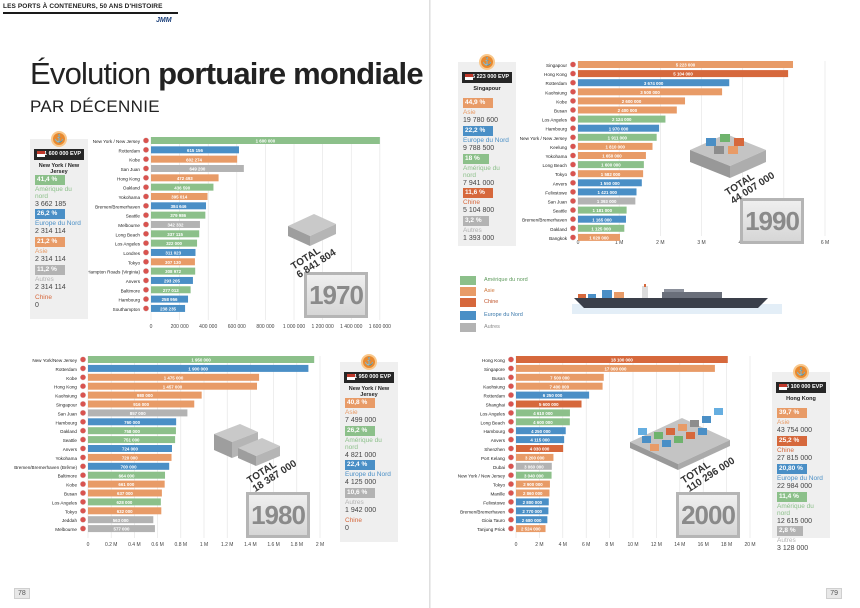 The image size is (860, 608). What do you see at coordinates (59, 250) in the screenshot?
I see `region-share: 21,2 % Asie 2 314 114` at bounding box center [59, 250].